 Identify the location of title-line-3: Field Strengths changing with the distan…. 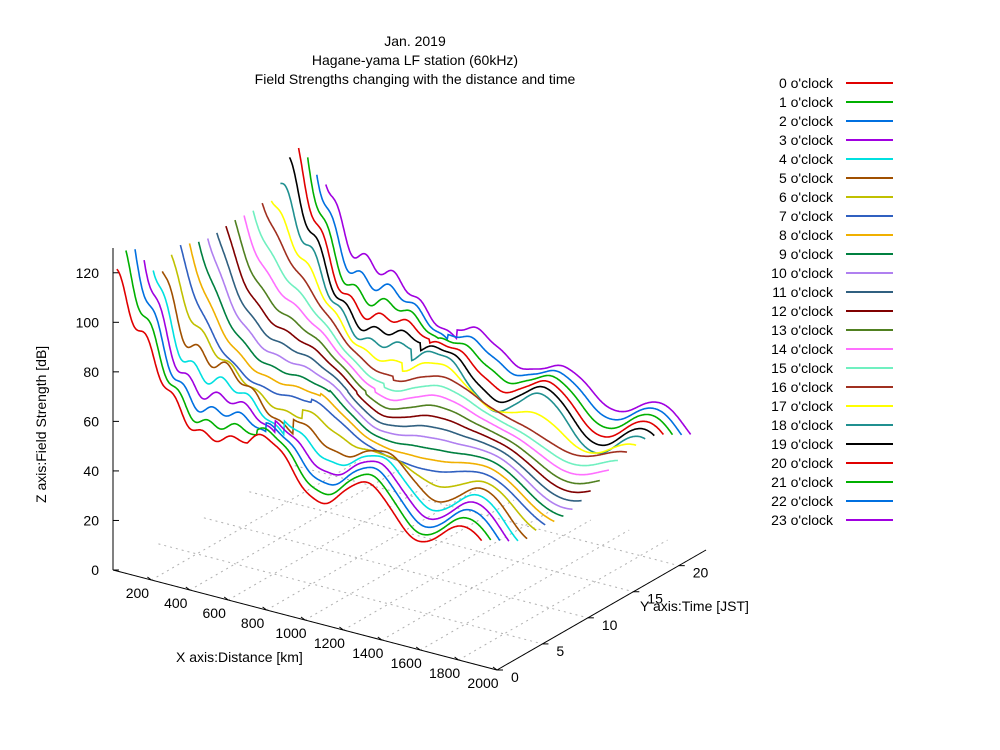
(415, 79).